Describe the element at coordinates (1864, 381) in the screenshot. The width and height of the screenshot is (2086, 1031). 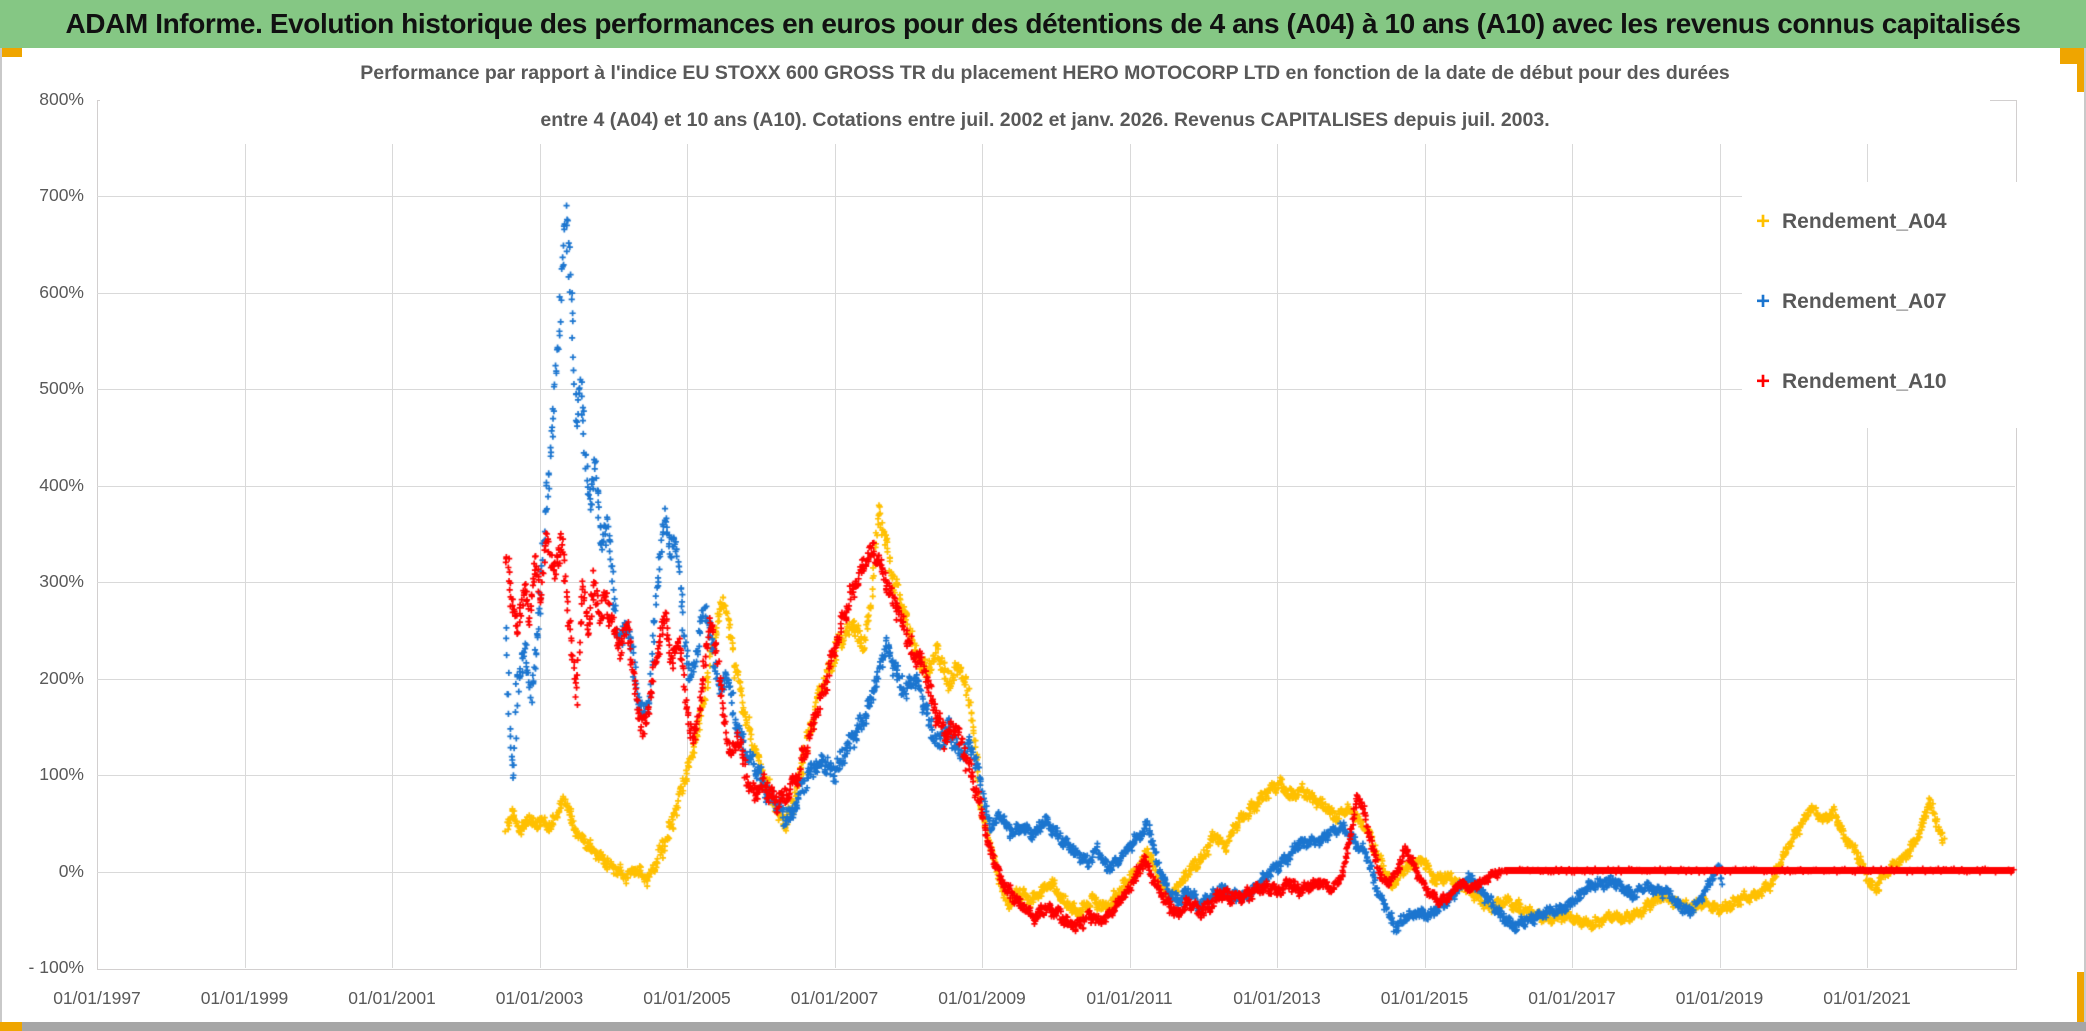
I see `legend-label: Rendement_A10` at that location.